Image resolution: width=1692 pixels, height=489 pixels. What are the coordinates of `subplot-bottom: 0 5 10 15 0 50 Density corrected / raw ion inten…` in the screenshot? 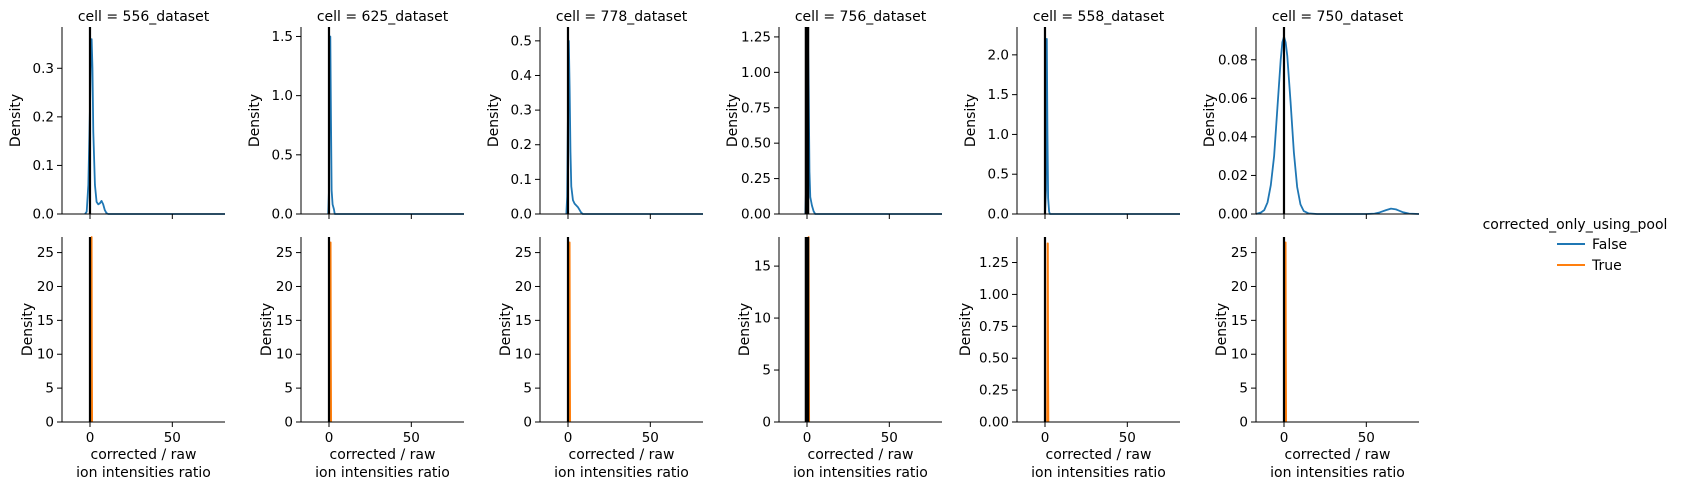 It's located at (839, 358).